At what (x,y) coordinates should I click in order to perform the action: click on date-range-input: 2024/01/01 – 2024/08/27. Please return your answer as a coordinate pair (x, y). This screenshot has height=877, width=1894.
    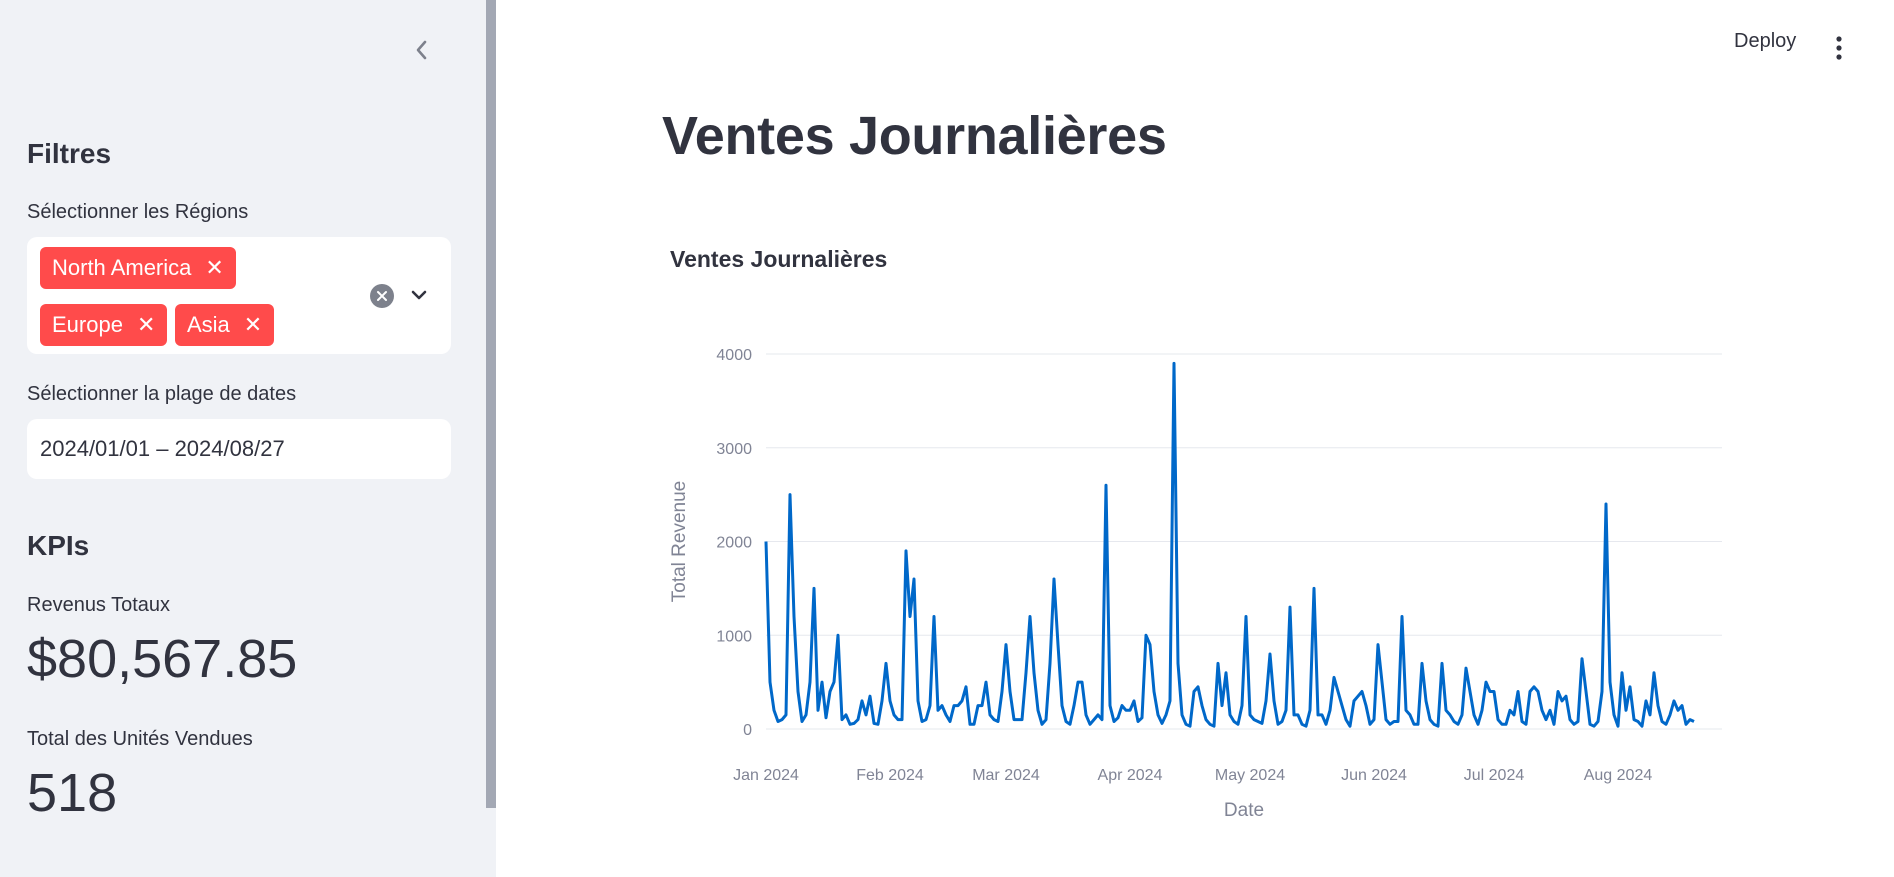
    Looking at the image, I should click on (239, 449).